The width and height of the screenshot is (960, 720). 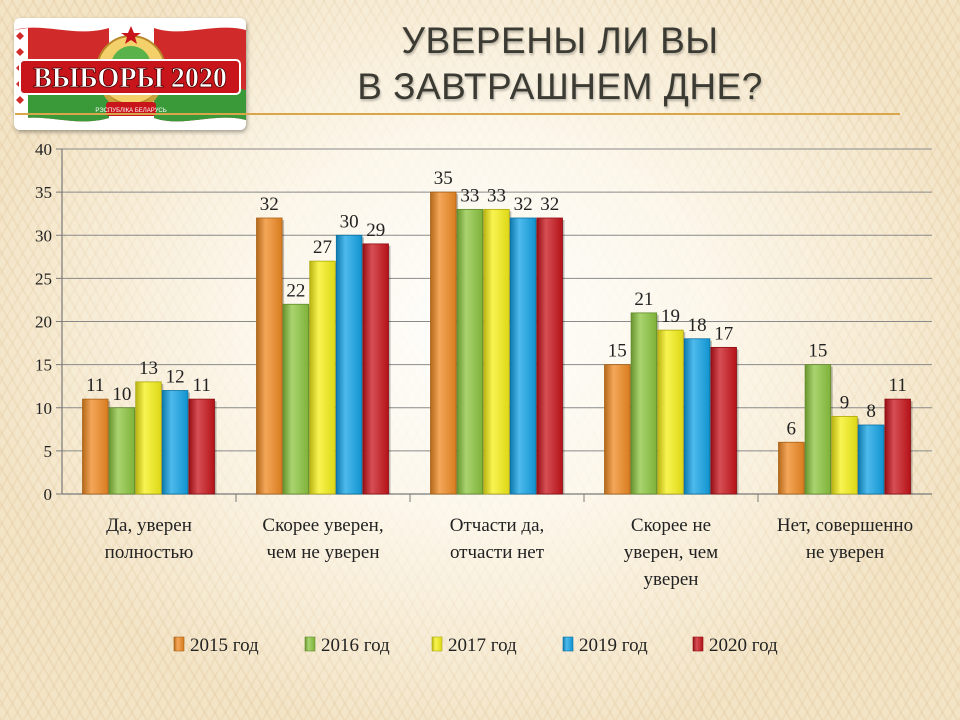 I want to click on y-tick-label: 30, so click(x=43, y=235).